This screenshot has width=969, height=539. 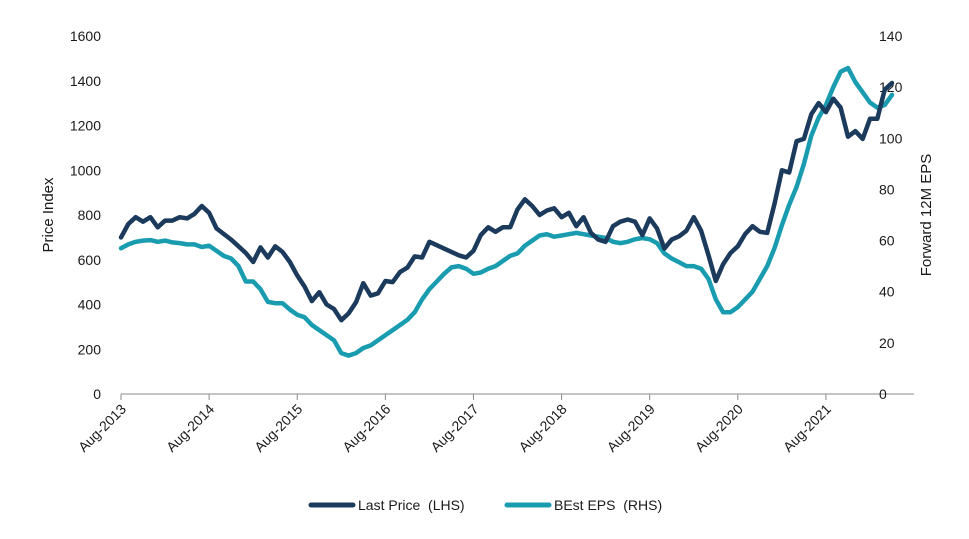 I want to click on x-tick-label: Aug-2014, so click(x=190, y=428).